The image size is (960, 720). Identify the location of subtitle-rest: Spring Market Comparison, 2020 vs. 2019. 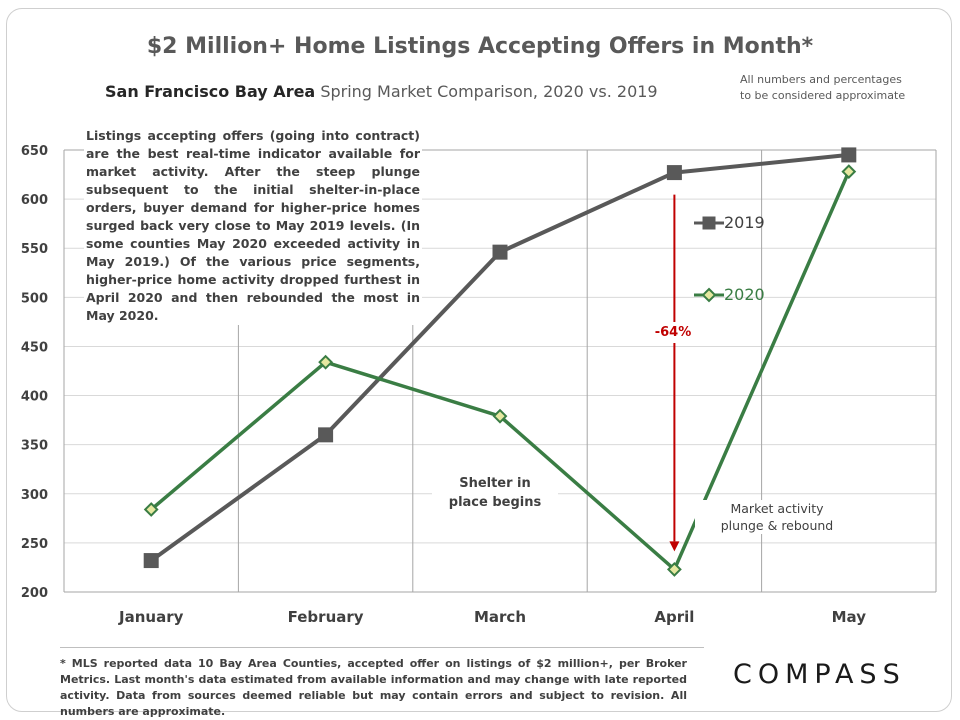
(489, 91).